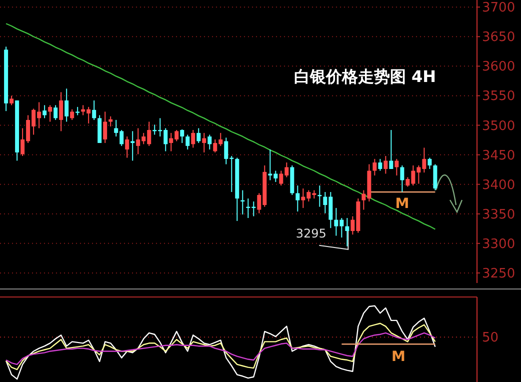  I want to click on y-tick-label: 3450, so click(499, 156).